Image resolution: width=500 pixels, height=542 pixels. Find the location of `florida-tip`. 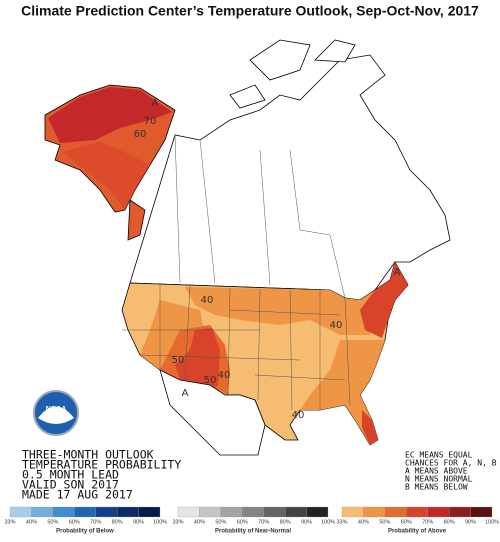

florida-tip is located at coordinates (370, 427).